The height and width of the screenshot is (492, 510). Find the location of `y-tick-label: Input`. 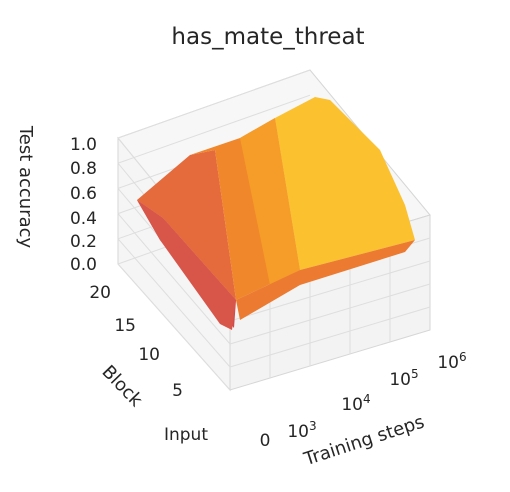

y-tick-label: Input is located at coordinates (186, 435).